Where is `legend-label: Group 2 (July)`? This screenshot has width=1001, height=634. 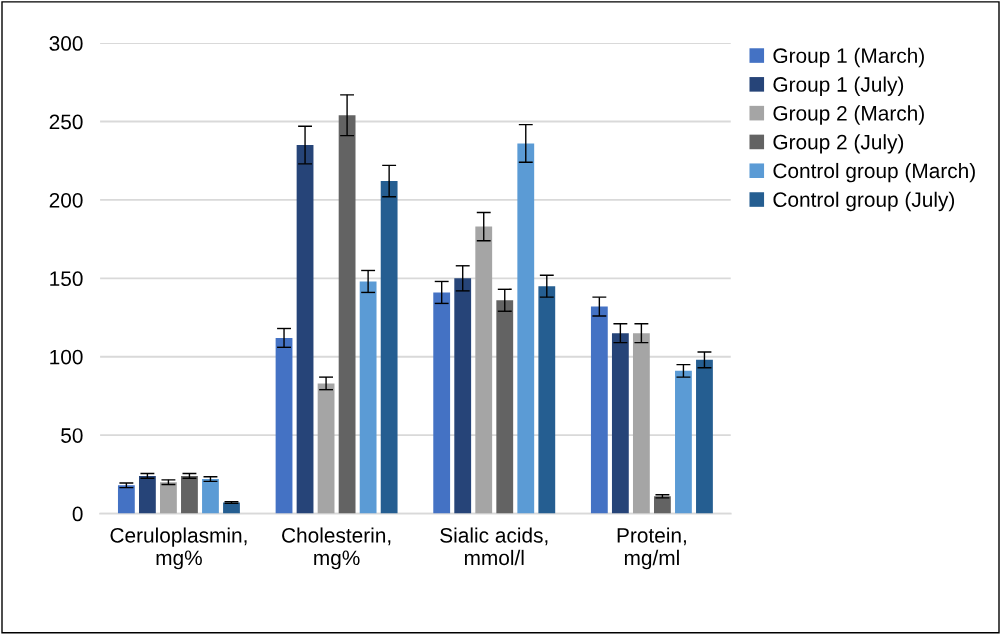
legend-label: Group 2 (July) is located at coordinates (838, 144).